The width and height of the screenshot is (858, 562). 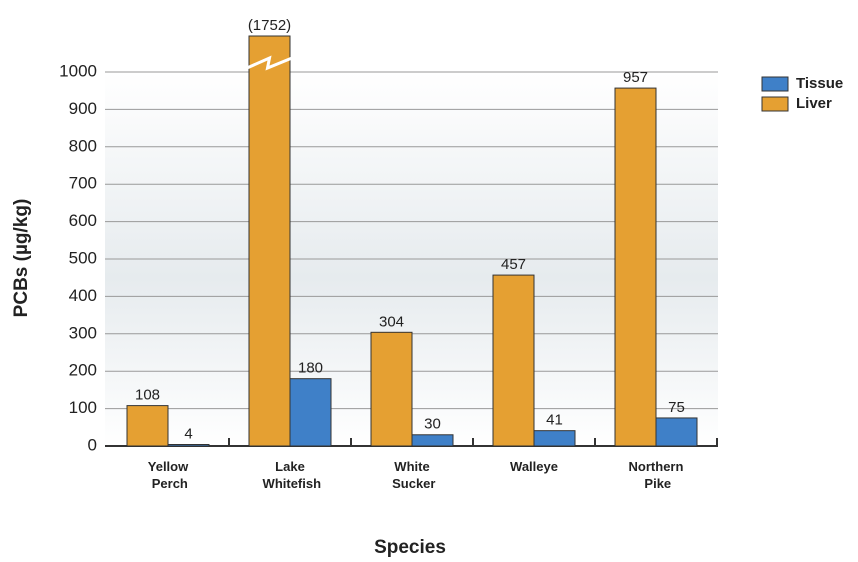 What do you see at coordinates (656, 475) in the screenshot?
I see `x-tick-label: Northern Pike` at bounding box center [656, 475].